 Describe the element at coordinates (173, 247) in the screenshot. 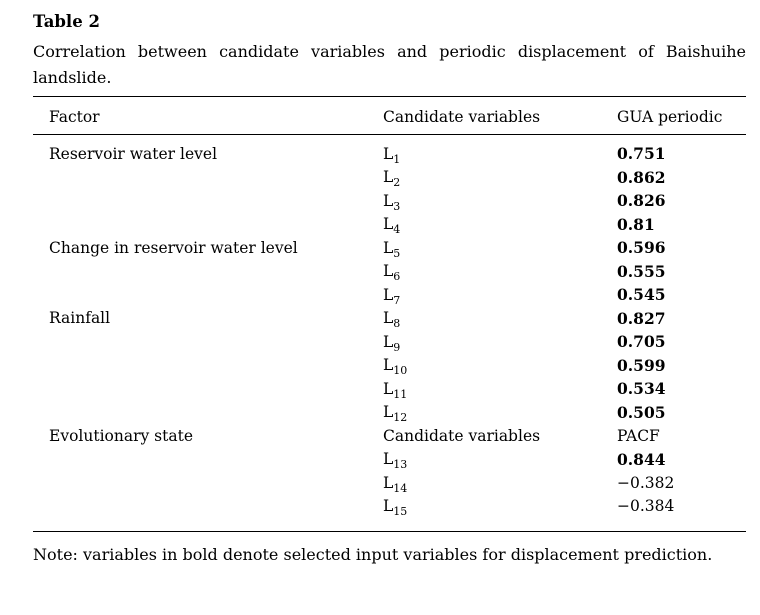

I see `factor-cell: Change in reservoir water level` at that location.